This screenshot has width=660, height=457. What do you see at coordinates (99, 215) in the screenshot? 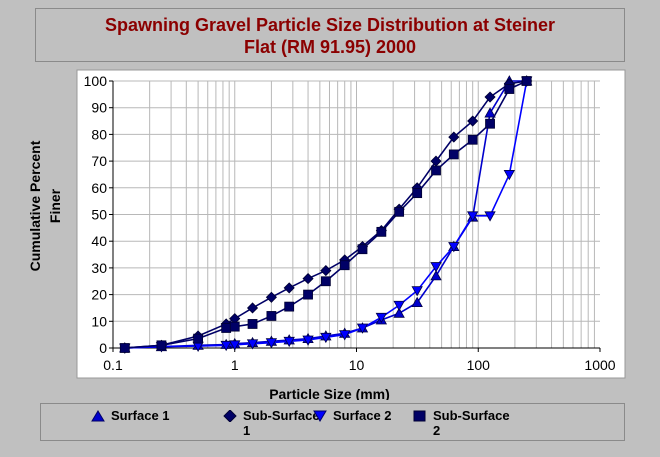
I see `y-tick-label: 50` at bounding box center [99, 215].